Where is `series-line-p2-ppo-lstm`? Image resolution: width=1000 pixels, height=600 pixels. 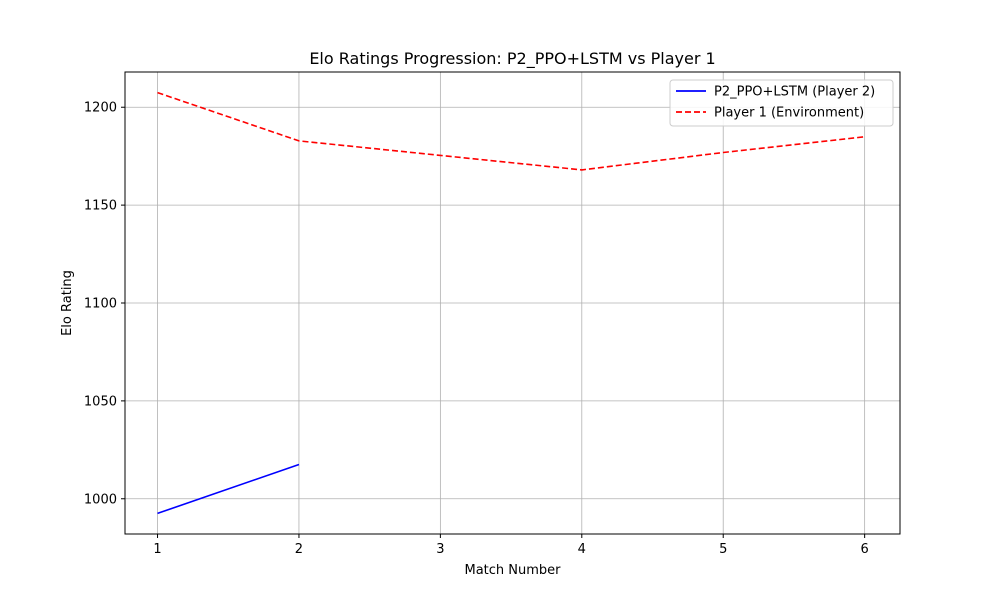
series-line-p2-ppo-lstm is located at coordinates (228, 489).